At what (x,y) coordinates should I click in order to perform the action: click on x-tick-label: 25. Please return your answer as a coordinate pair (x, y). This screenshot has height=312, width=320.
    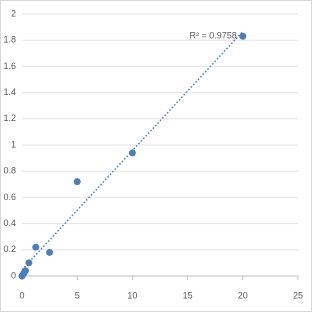
    Looking at the image, I should click on (298, 295).